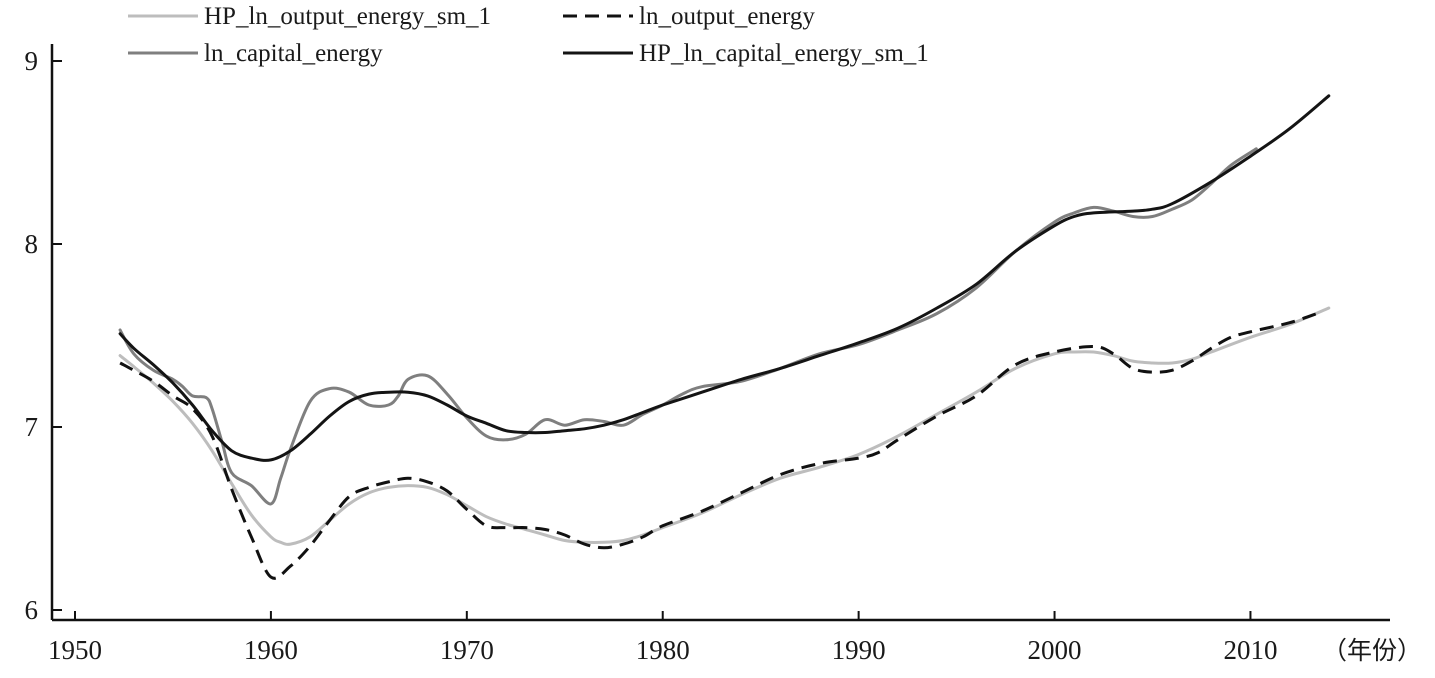 Image resolution: width=1435 pixels, height=678 pixels. I want to click on x-tick-label: 1980, so click(663, 650).